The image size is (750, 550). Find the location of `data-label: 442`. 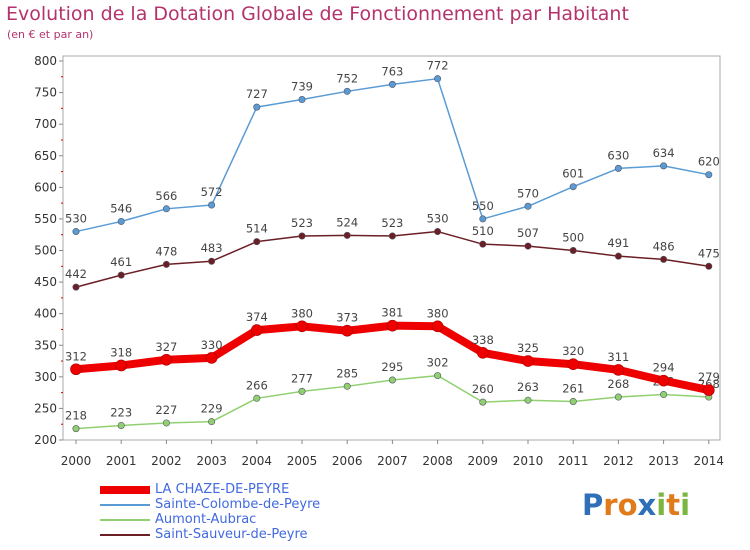

data-label: 442 is located at coordinates (76, 274).